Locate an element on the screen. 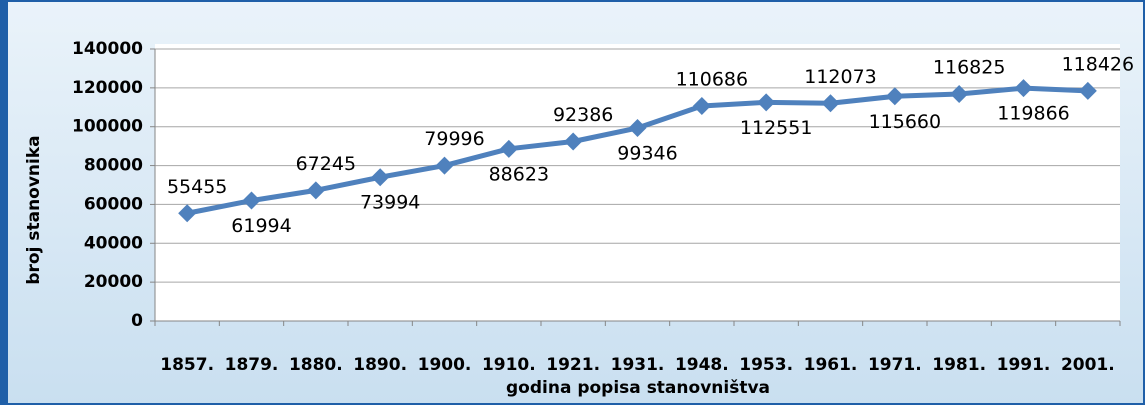 This screenshot has height=405, width=1145. y-tick-label: 60000 is located at coordinates (113, 204).